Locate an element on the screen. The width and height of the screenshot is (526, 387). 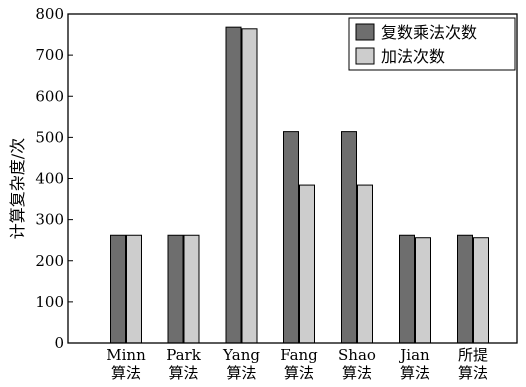
x-tick-label-line: Park is located at coordinates (184, 355).